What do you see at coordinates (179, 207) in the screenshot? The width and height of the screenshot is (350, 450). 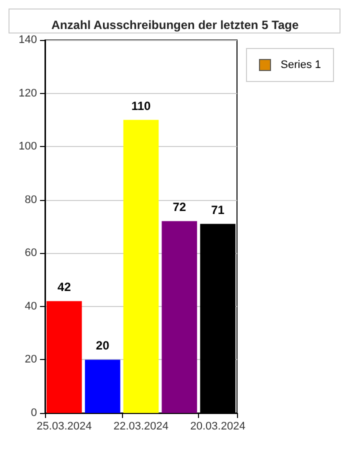 I see `data-label: 72` at bounding box center [179, 207].